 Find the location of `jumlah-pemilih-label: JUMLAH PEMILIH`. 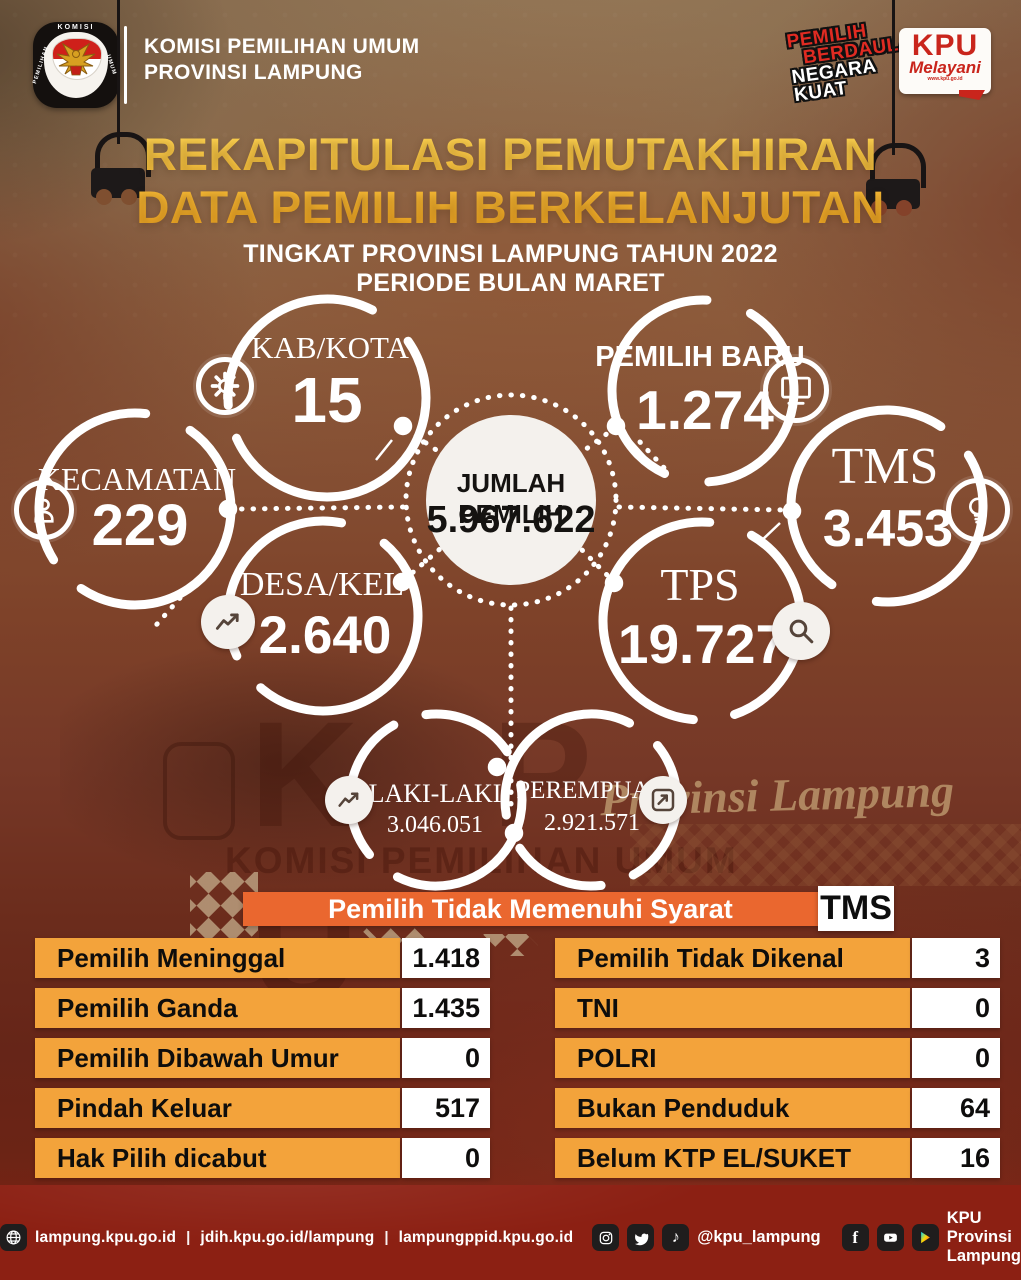

jumlah-pemilih-label: JUMLAH PEMILIH is located at coordinates (511, 498).